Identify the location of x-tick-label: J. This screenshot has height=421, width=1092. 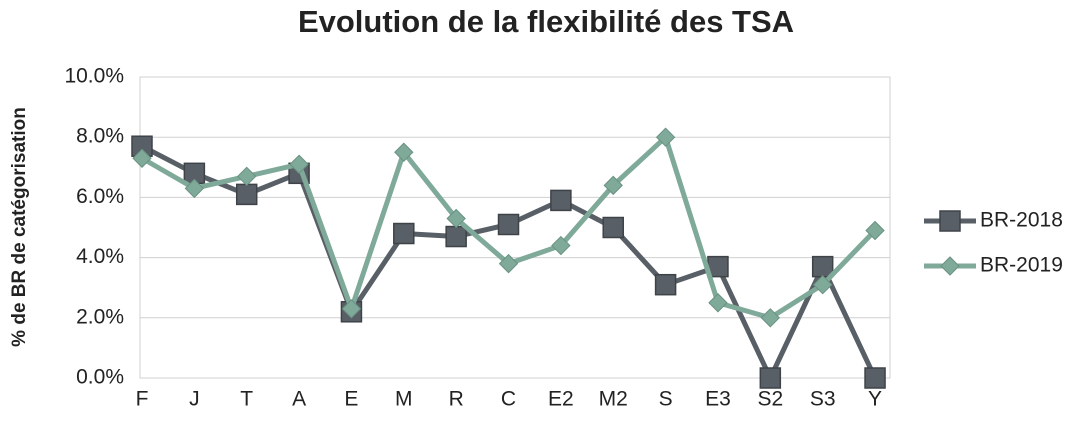
(194, 399).